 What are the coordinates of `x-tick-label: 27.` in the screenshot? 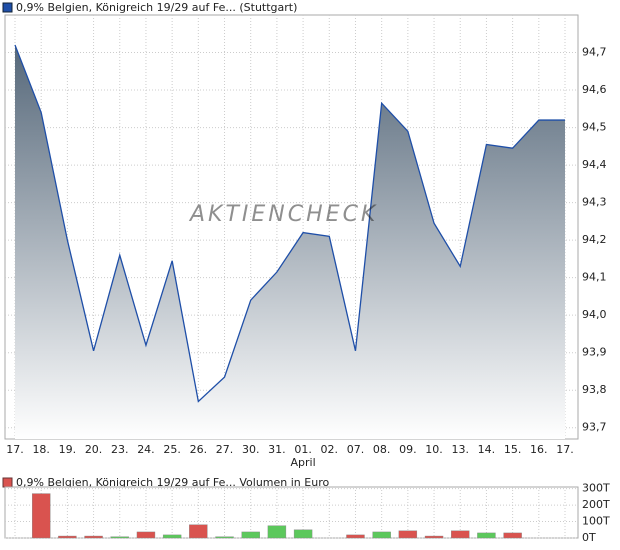 It's located at (225, 449).